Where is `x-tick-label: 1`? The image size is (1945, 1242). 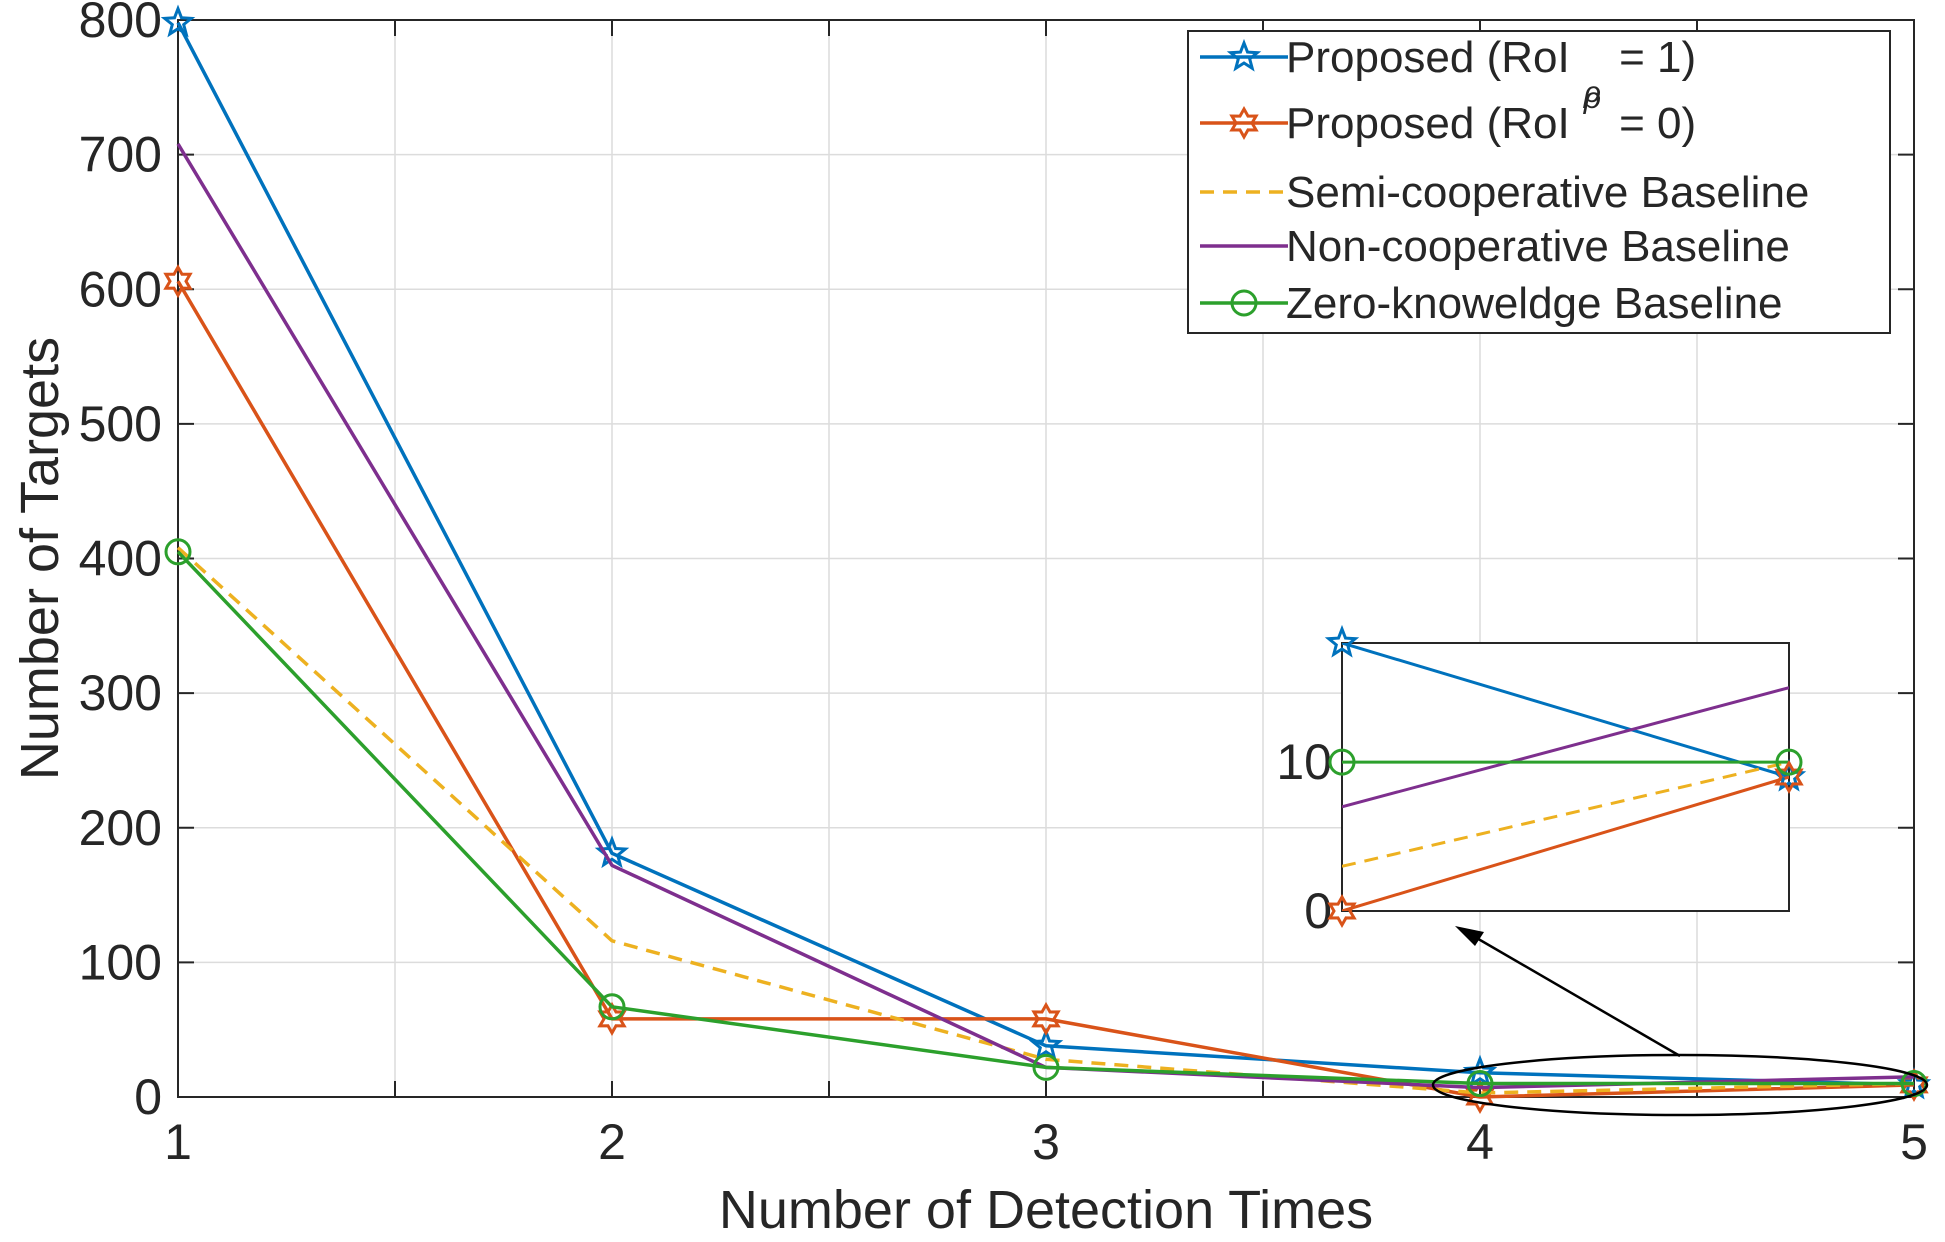 x-tick-label: 1 is located at coordinates (178, 1142).